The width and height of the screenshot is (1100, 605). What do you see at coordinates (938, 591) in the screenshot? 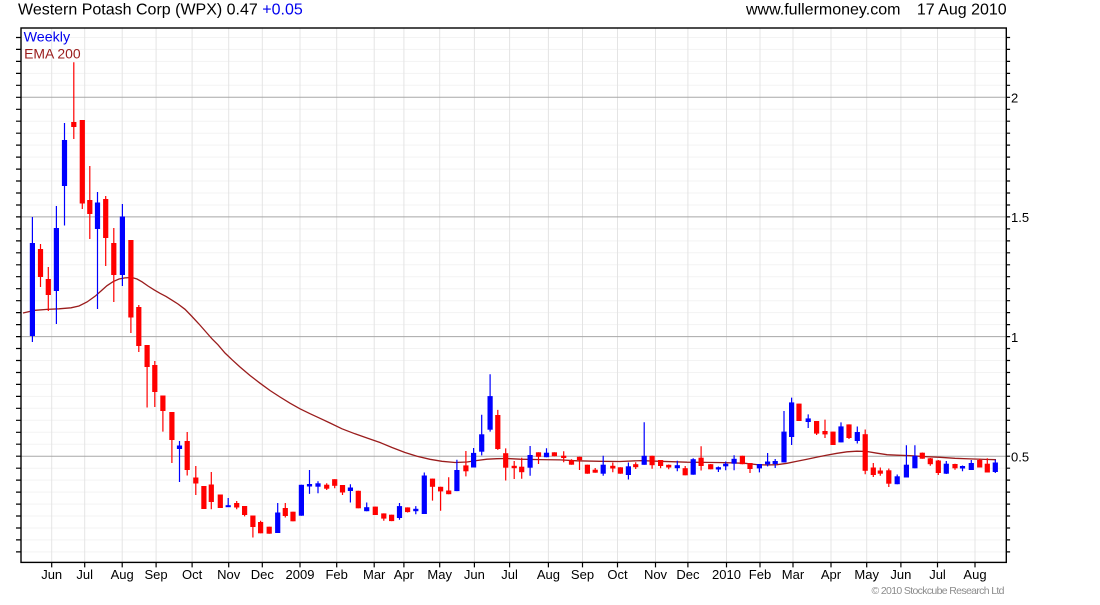
I see `svg-text: © 2010 Stockcube Research Ltd` at bounding box center [938, 591].